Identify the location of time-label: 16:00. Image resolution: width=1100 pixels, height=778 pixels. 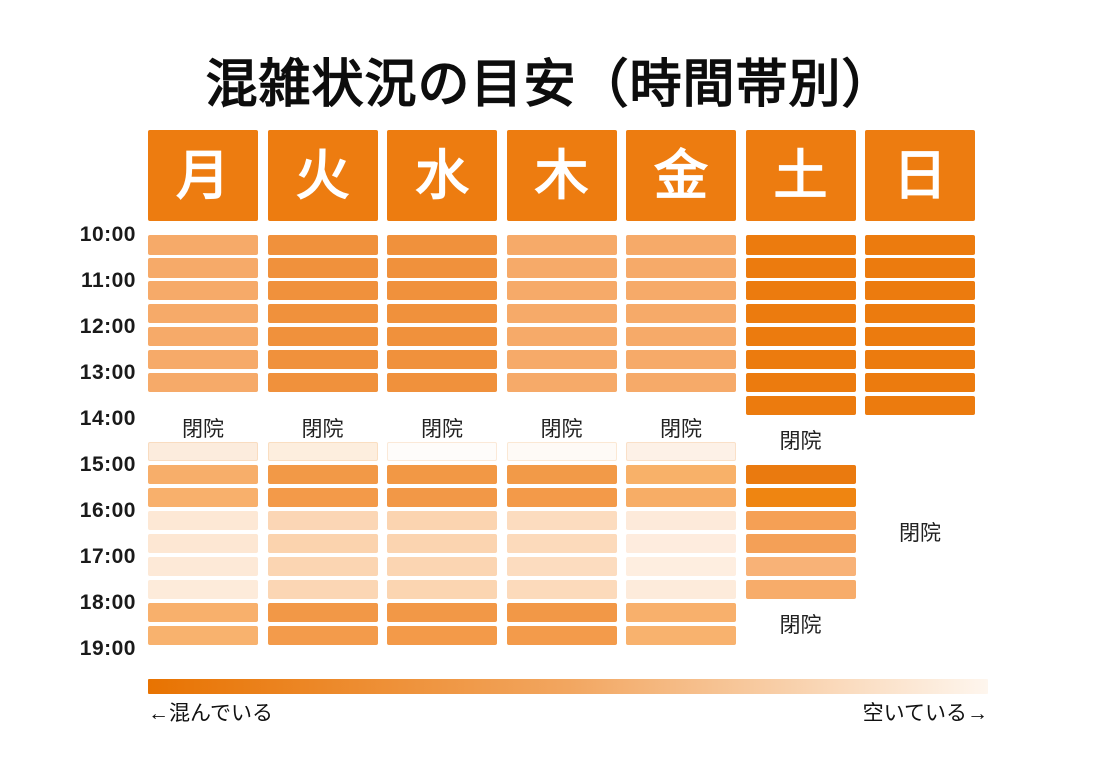
(107, 510).